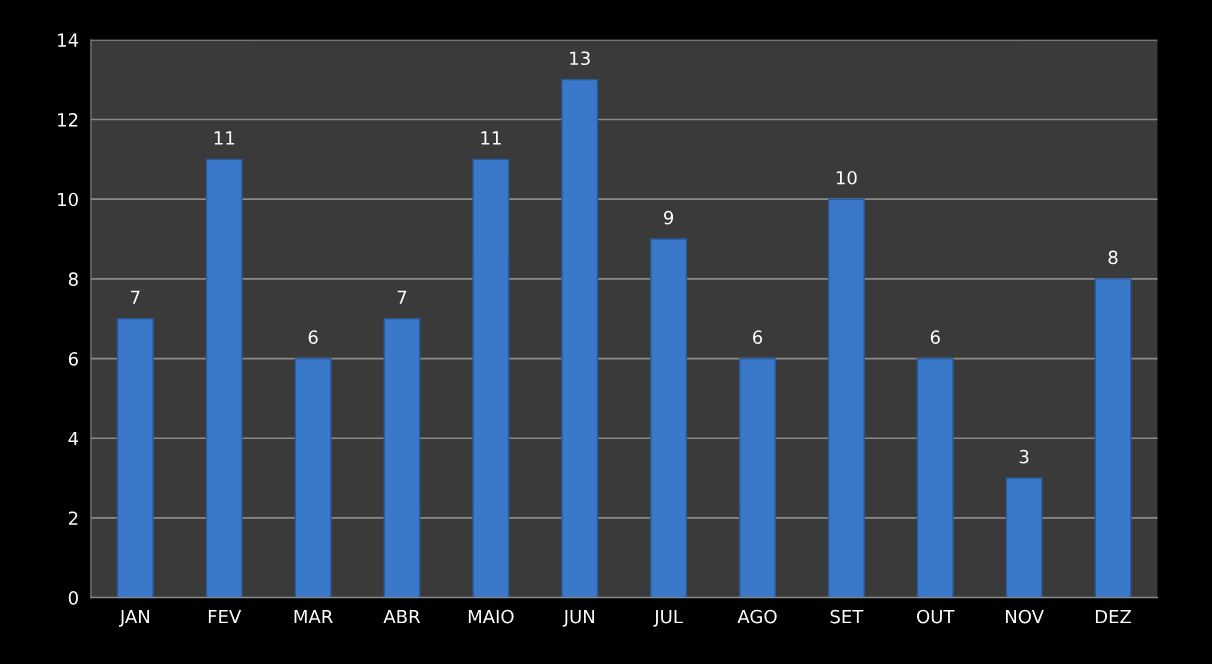  I want to click on x-tick-label: NOV, so click(1025, 616).